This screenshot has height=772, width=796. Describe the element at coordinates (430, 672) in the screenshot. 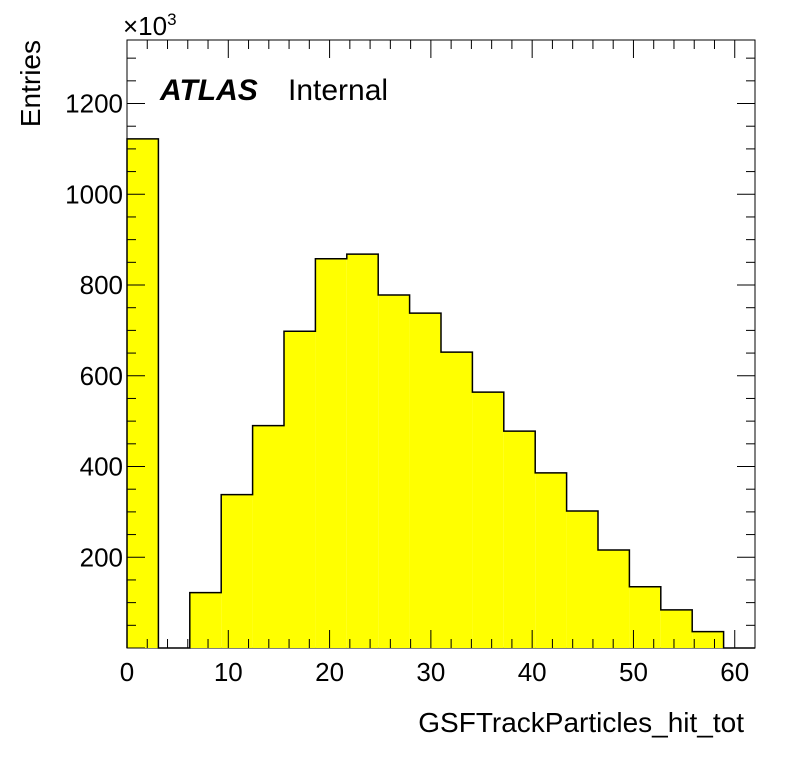

I see `x-tick-label: 30` at that location.